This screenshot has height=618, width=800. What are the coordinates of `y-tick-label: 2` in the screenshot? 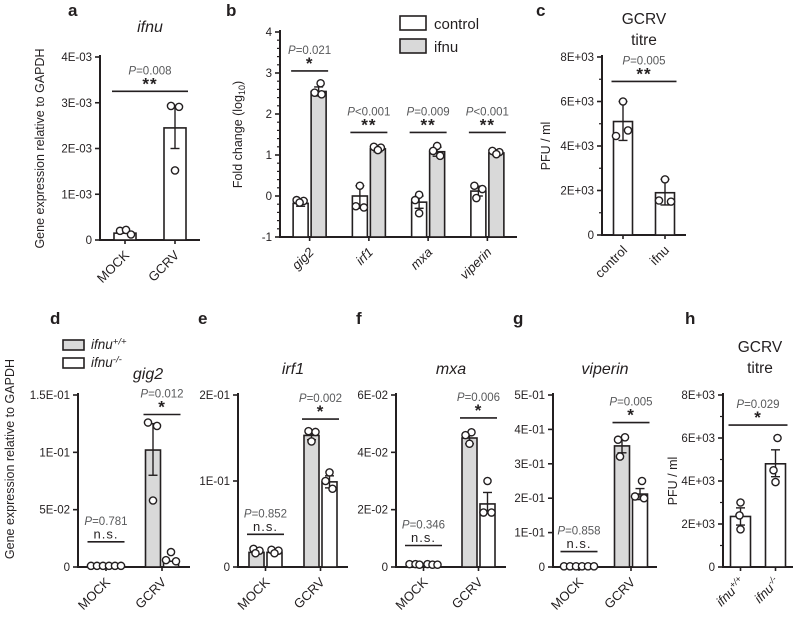 It's located at (269, 115).